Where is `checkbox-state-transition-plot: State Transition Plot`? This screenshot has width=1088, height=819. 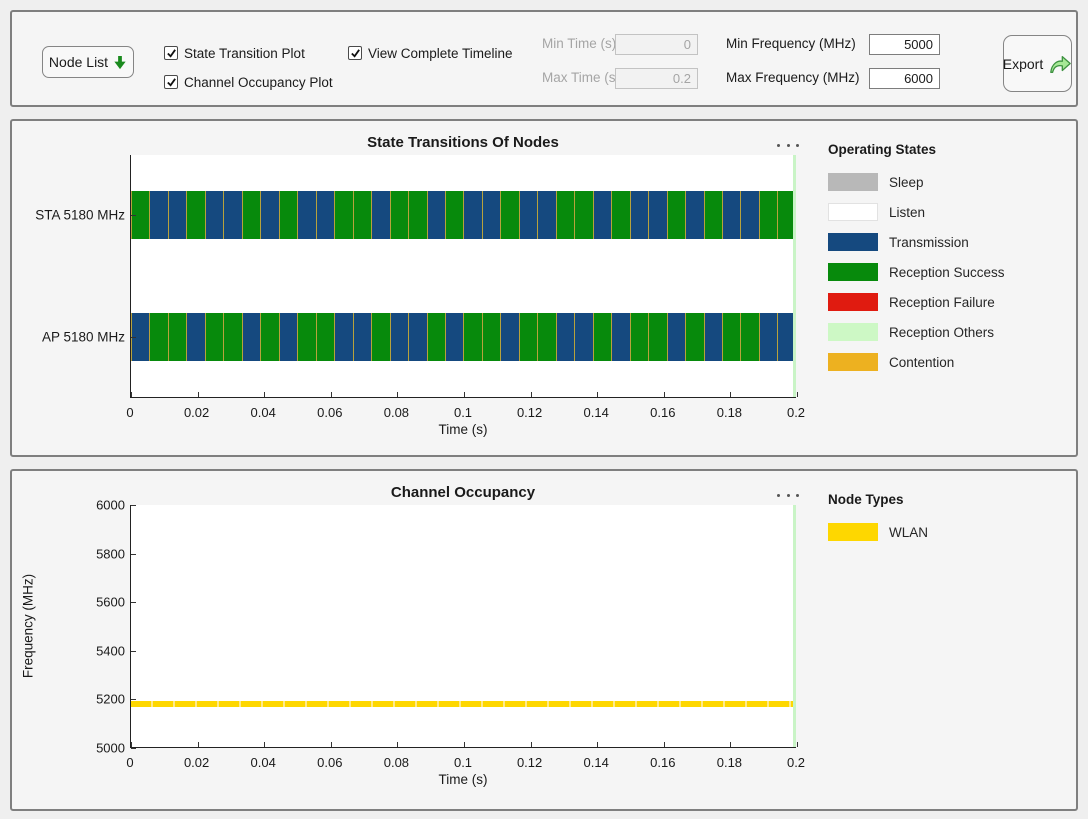 checkbox-state-transition-plot: State Transition Plot is located at coordinates (234, 53).